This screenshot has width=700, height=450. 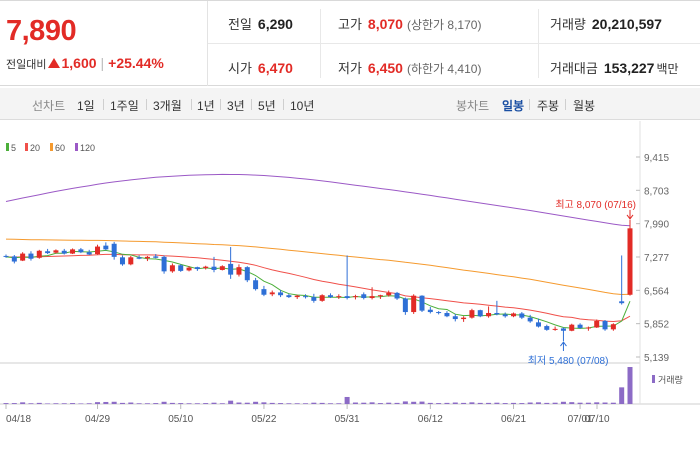 I want to click on x-tick-label: 06/12, so click(x=430, y=419).